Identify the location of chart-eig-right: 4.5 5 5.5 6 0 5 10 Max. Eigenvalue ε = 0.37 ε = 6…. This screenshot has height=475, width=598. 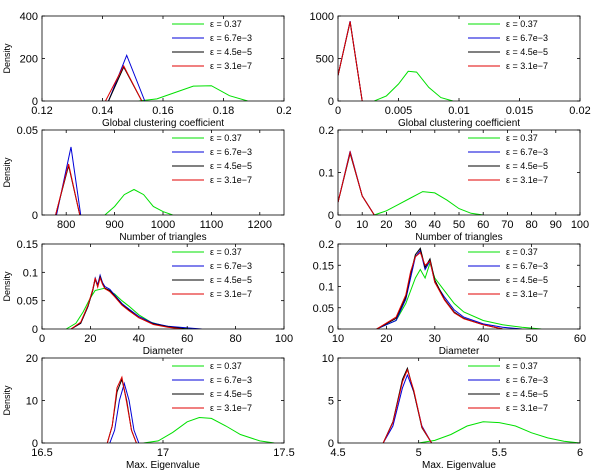
(452, 412).